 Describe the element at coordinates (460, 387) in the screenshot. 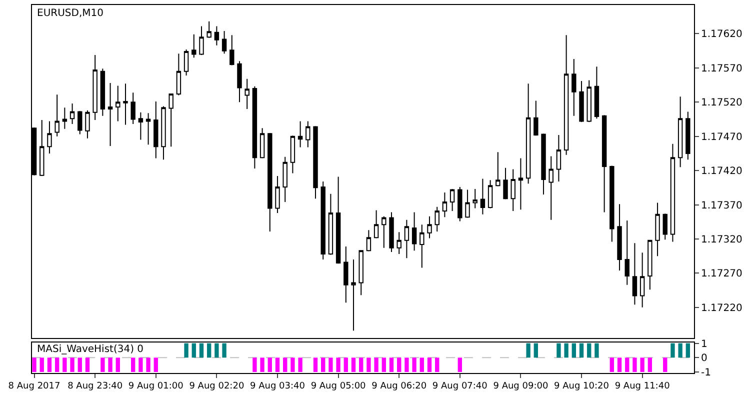

I see `x-tick-label: 9 Aug 07:40` at that location.